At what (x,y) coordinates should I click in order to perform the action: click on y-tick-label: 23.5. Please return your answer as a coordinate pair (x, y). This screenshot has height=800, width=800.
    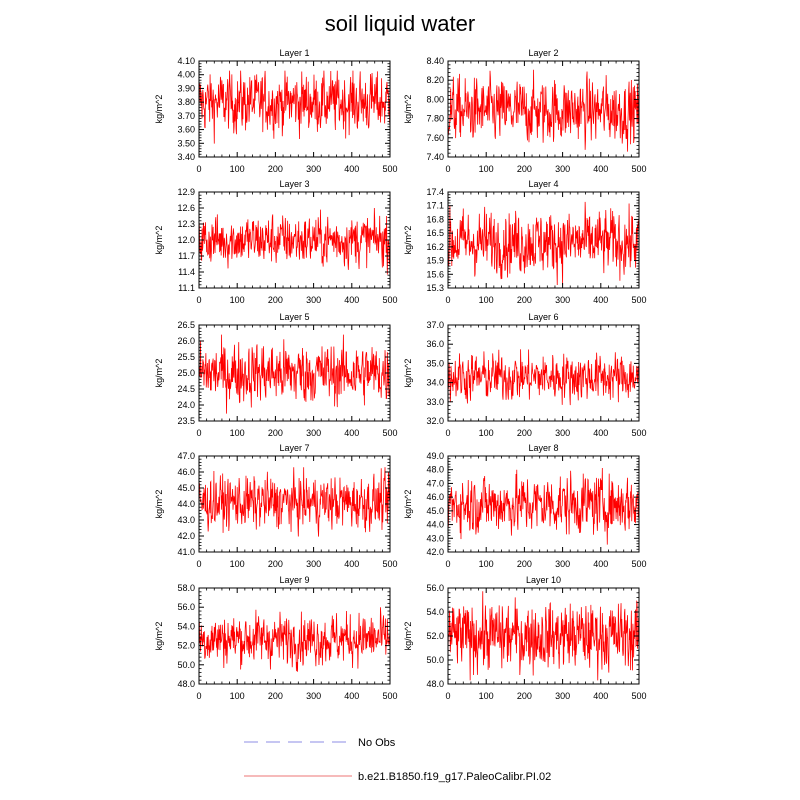
    Looking at the image, I should click on (186, 421).